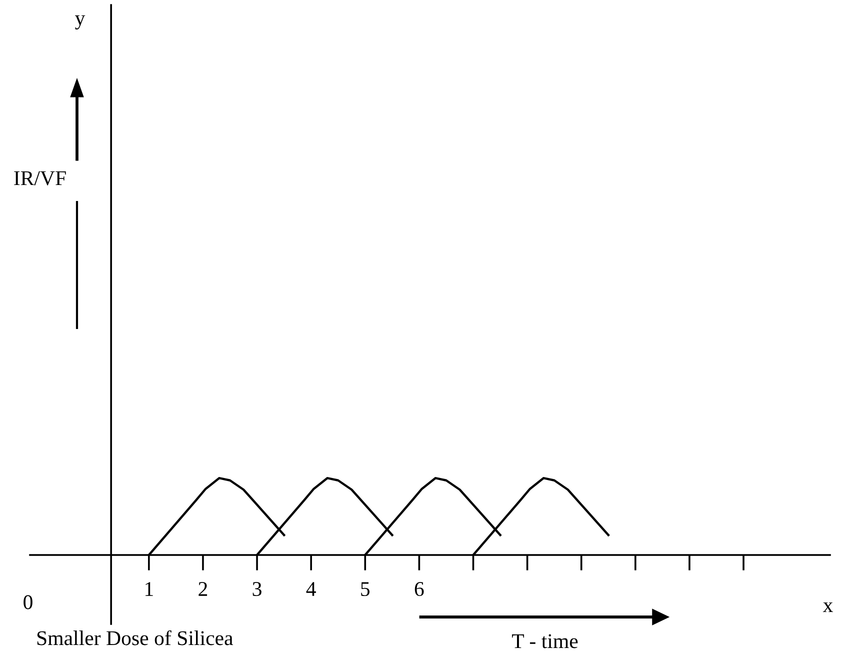  What do you see at coordinates (40, 178) in the screenshot?
I see `text: IR/VF` at bounding box center [40, 178].